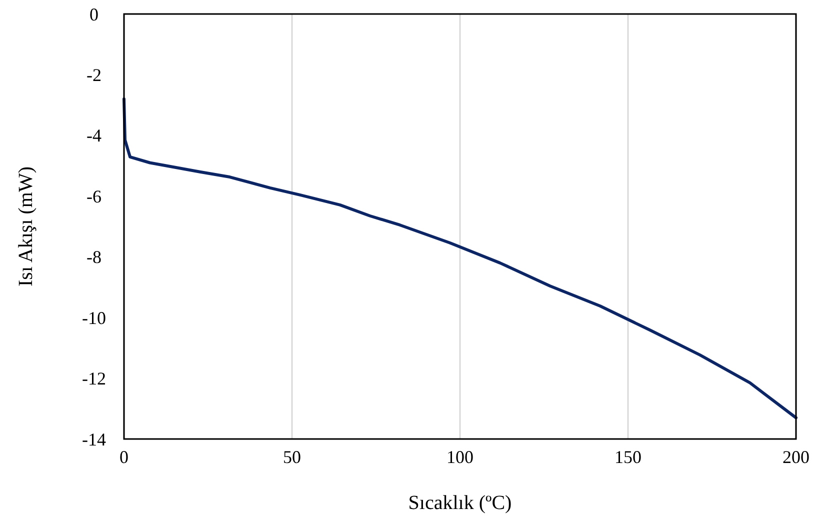  What do you see at coordinates (460, 457) in the screenshot?
I see `x-tick-label: 100` at bounding box center [460, 457].